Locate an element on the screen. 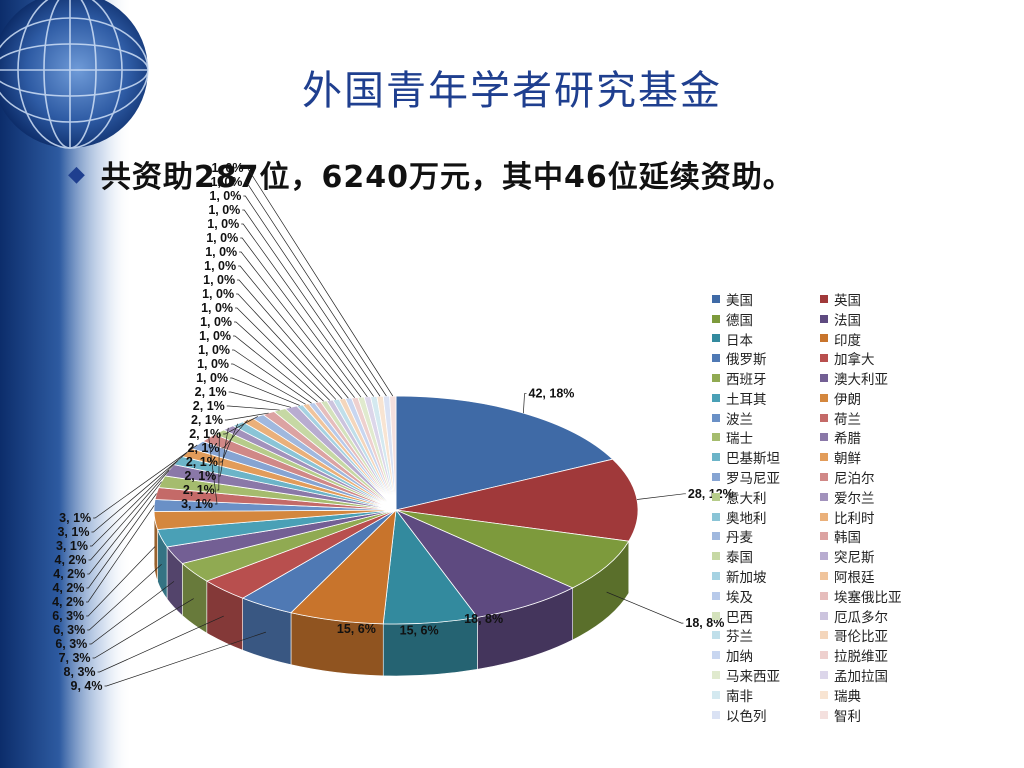 The height and width of the screenshot is (768, 1024). data-label-30: 1, 0% is located at coordinates (214, 350).